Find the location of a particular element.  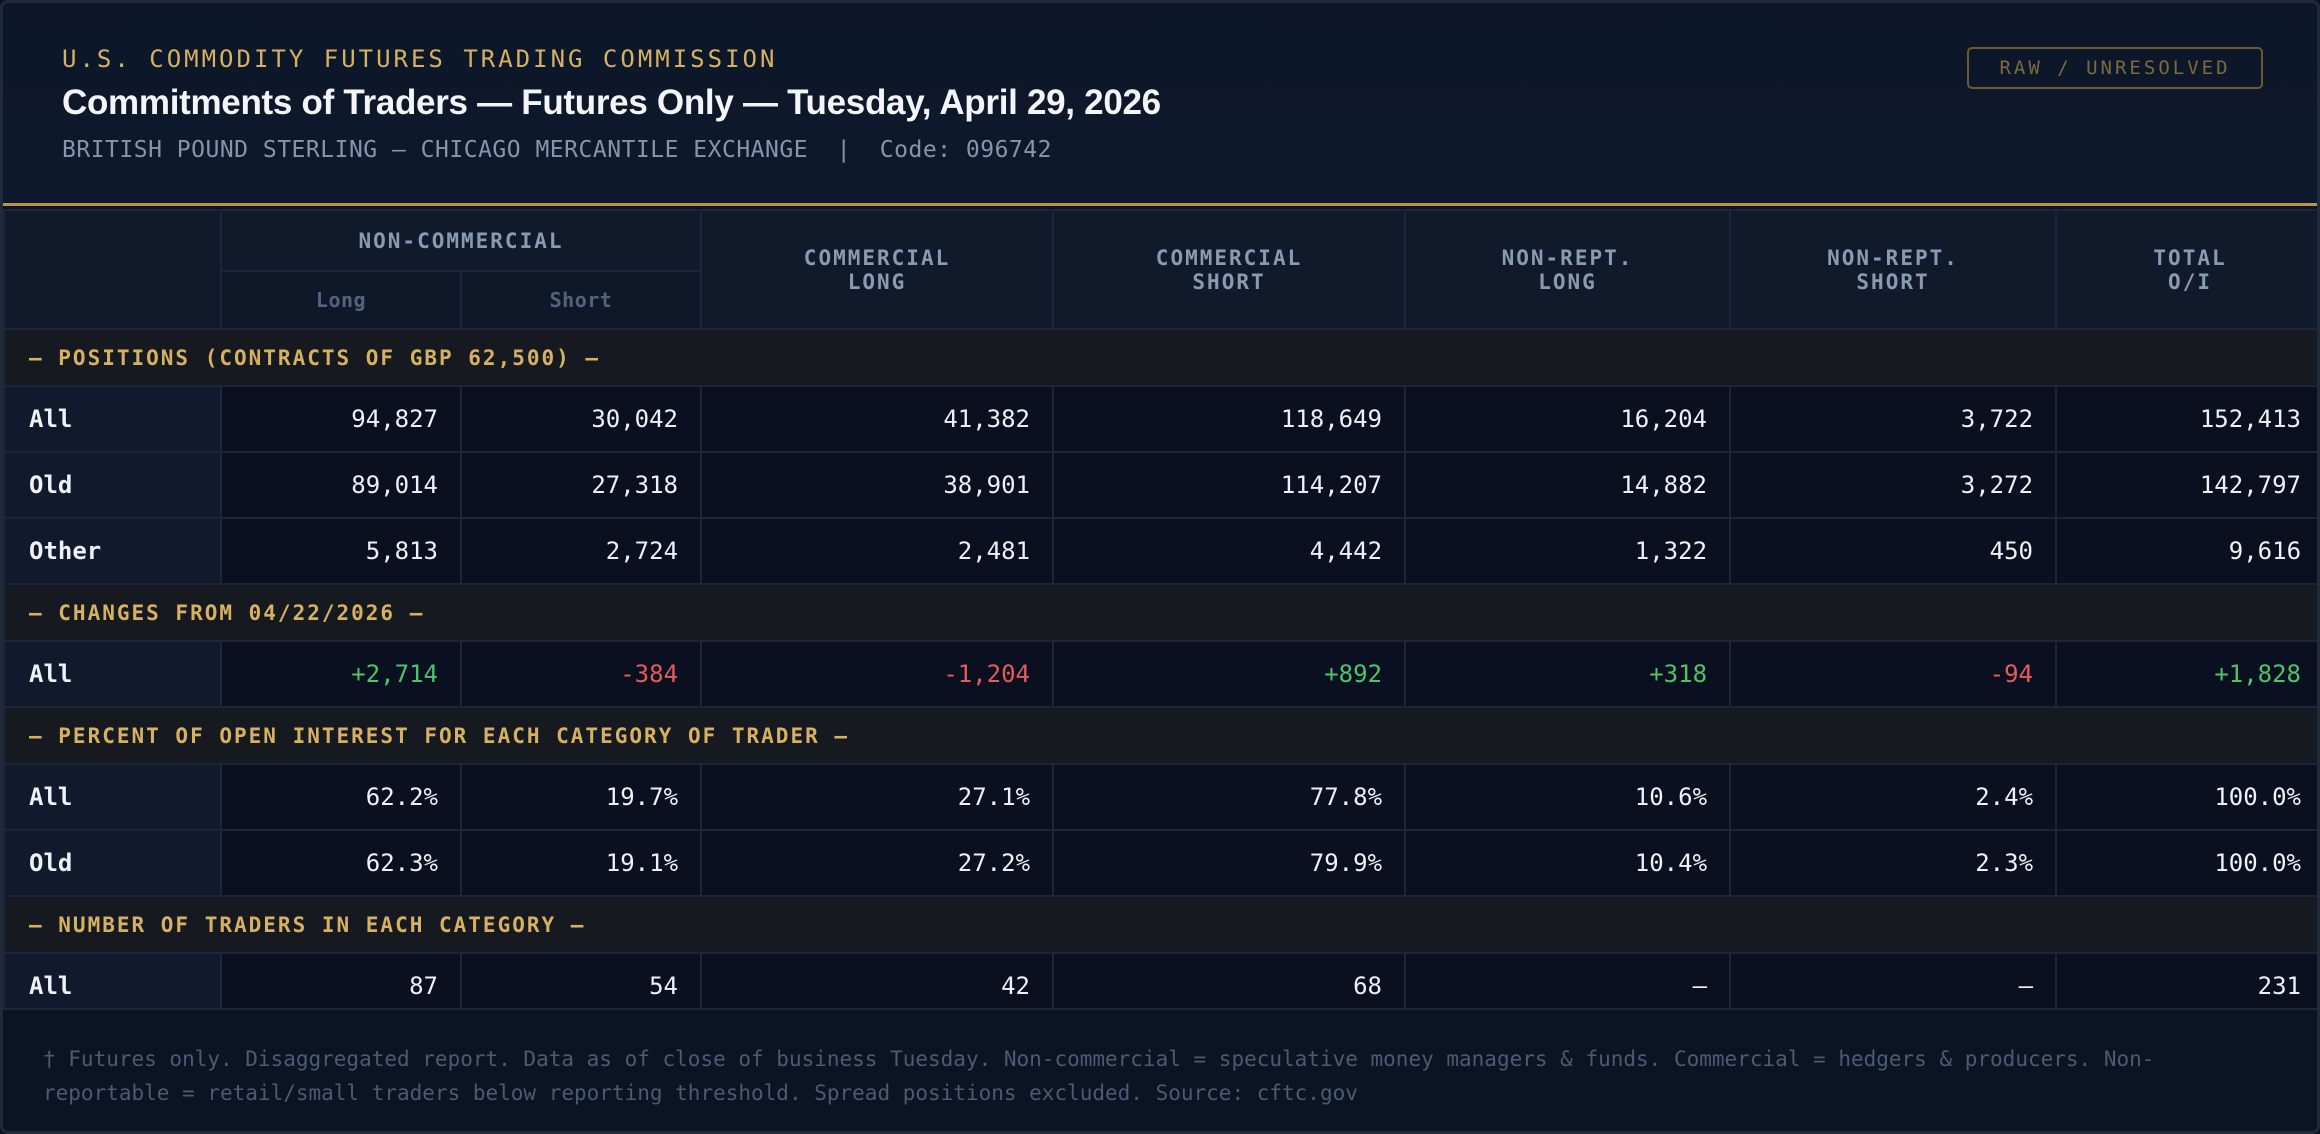

header-commercial-long: COMMERCIAL LONG is located at coordinates (877, 269).